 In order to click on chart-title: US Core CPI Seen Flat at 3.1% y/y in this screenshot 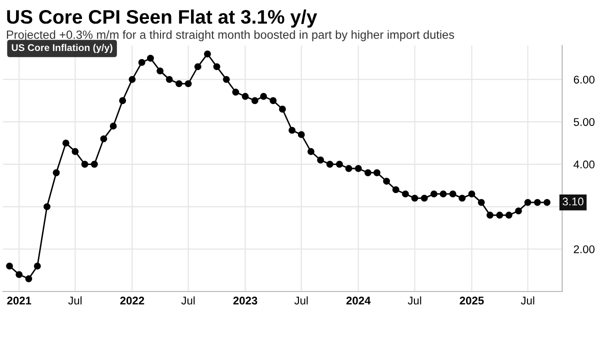, I will do `click(162, 19)`.